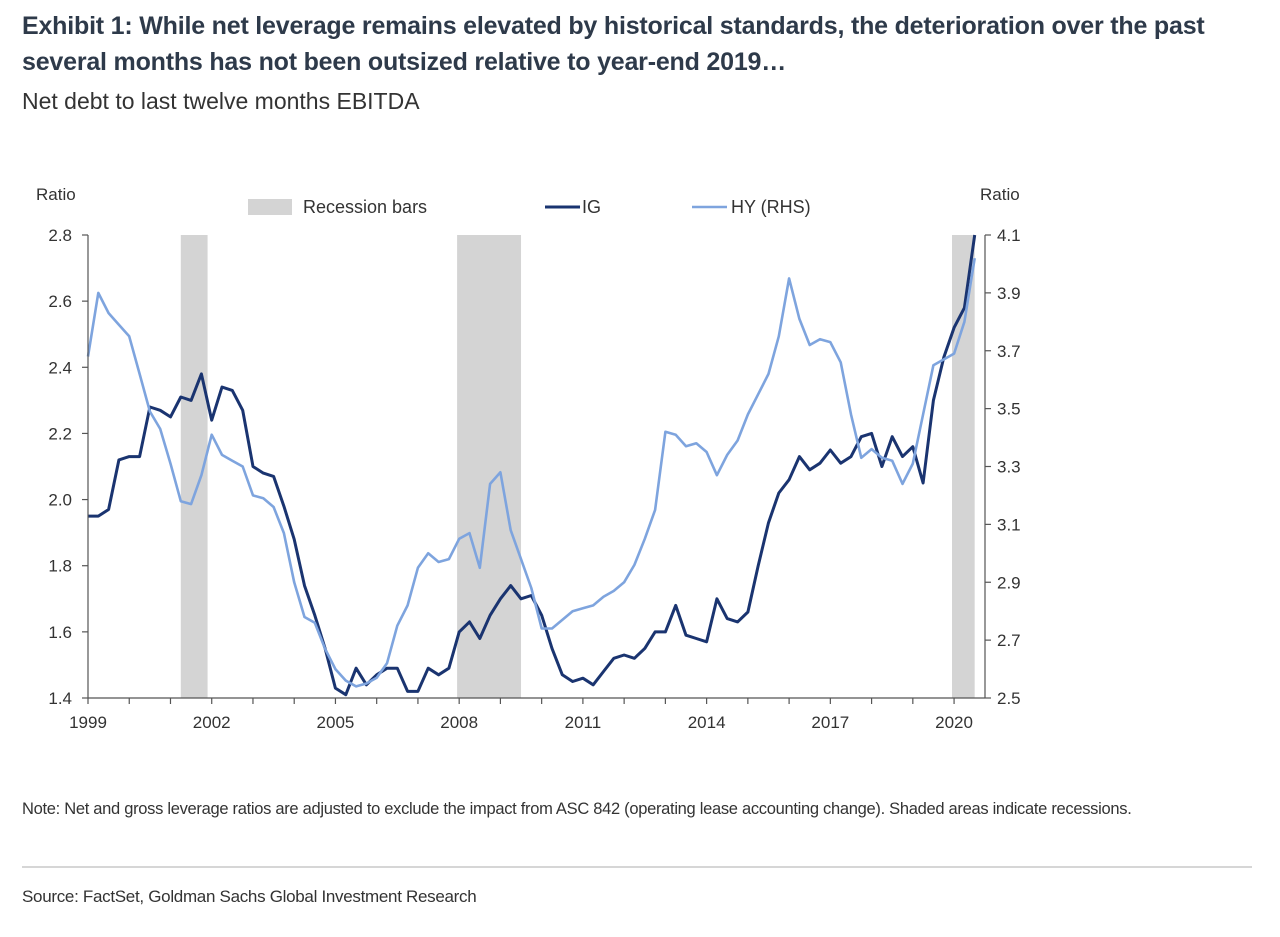 This screenshot has height=937, width=1280. I want to click on divider, so click(637, 867).